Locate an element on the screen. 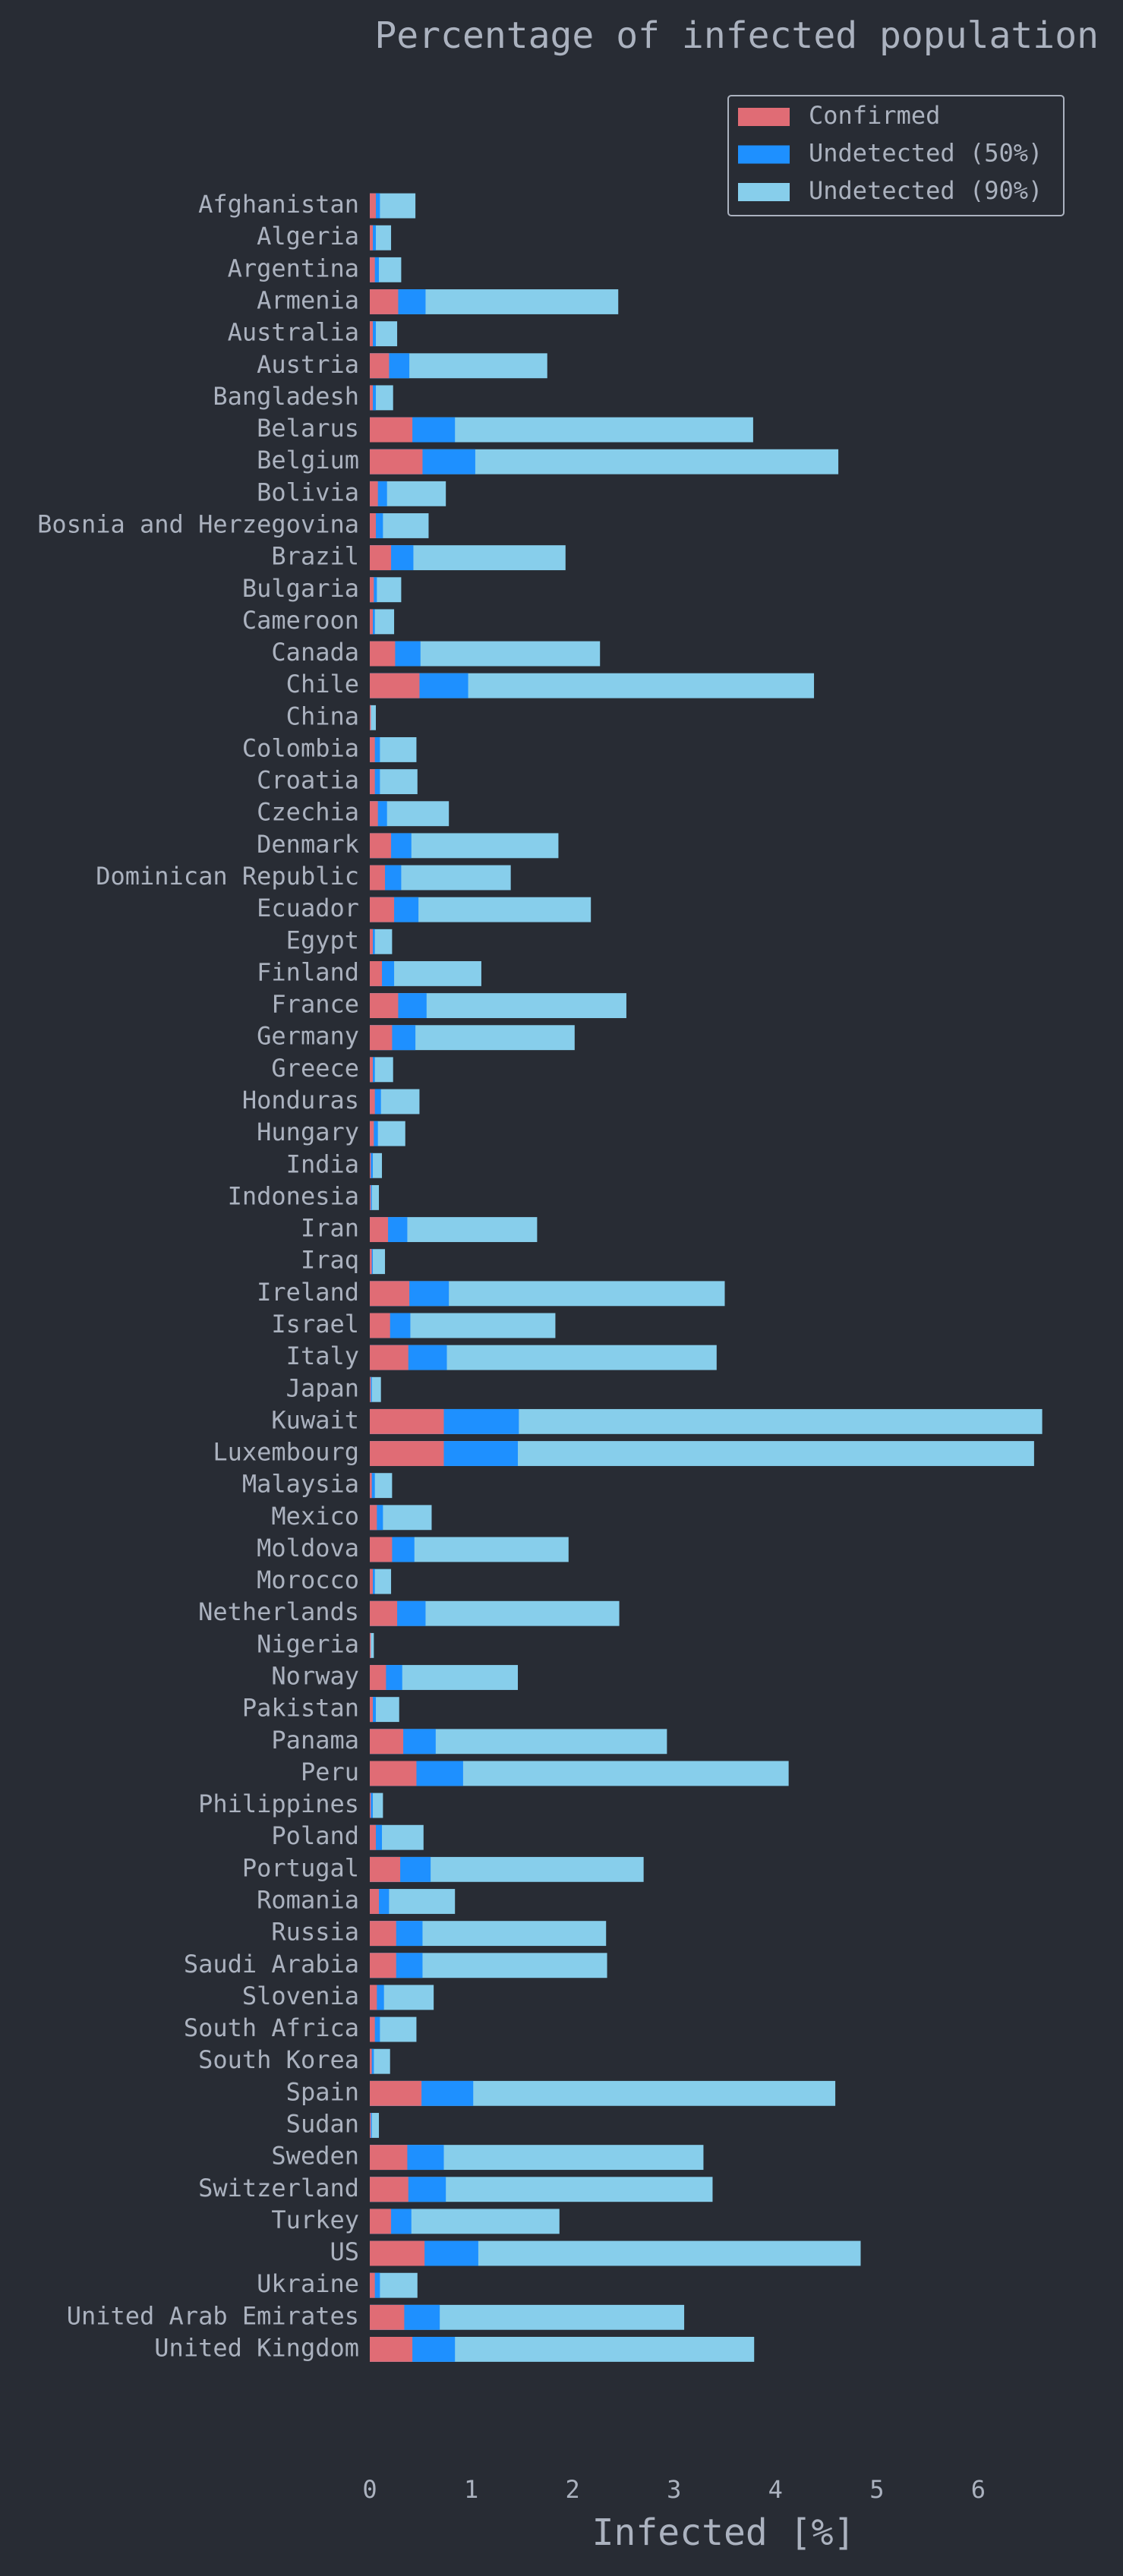 This screenshot has width=1123, height=2576. y-tick-label: Panama is located at coordinates (315, 1740).